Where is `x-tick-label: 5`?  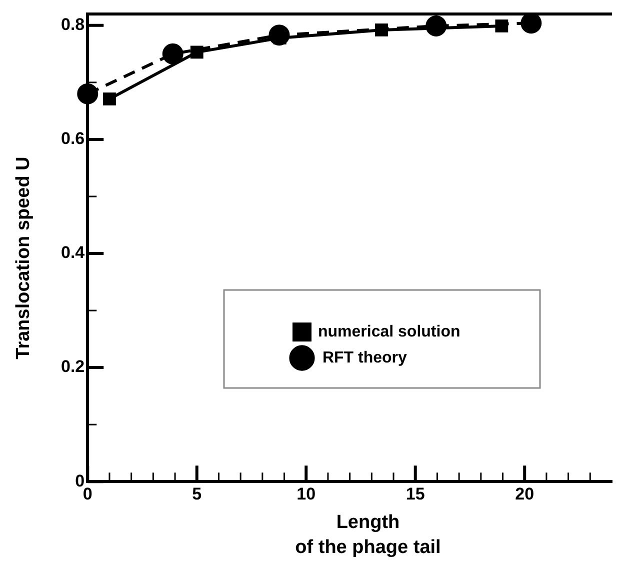
x-tick-label: 5 is located at coordinates (197, 494).